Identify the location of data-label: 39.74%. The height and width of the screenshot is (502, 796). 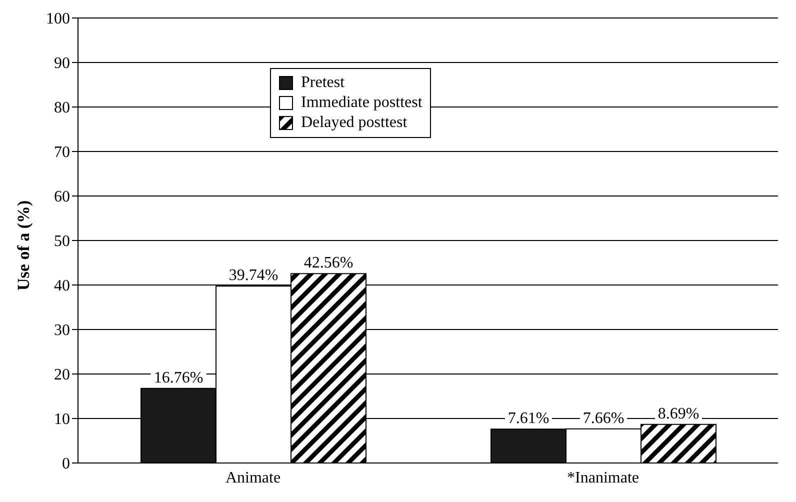
(253, 275).